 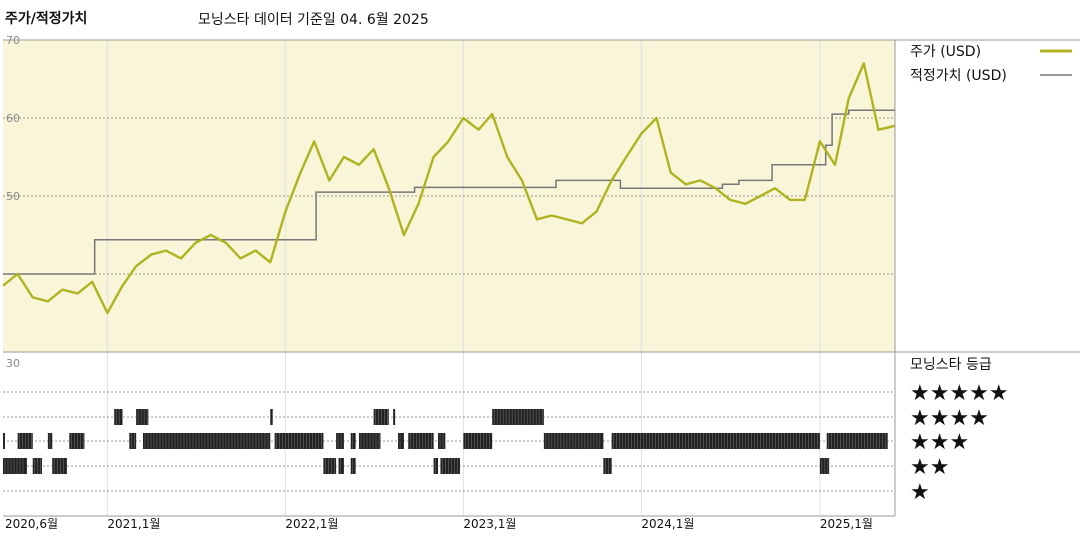 What do you see at coordinates (489, 524) in the screenshot?
I see `x-tick-label: 2023,1월` at bounding box center [489, 524].